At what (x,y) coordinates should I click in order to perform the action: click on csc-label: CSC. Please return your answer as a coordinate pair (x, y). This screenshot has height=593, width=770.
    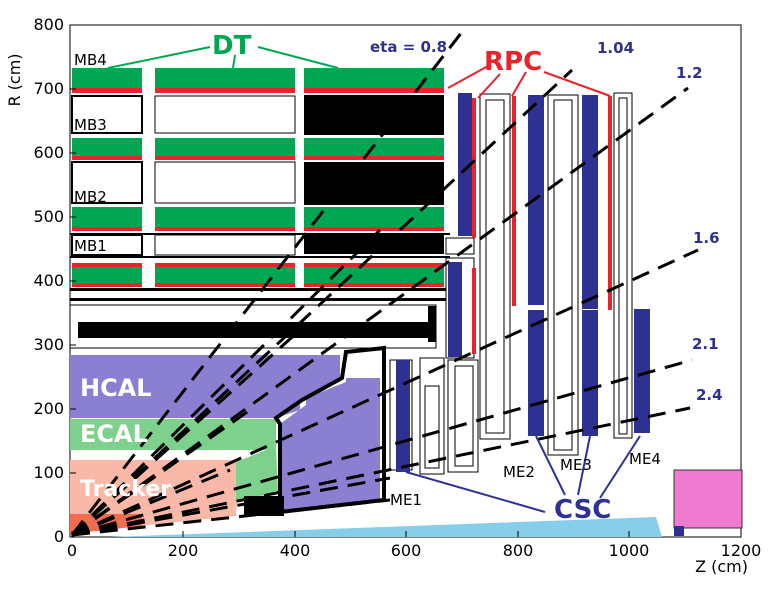
    Looking at the image, I should click on (582, 510).